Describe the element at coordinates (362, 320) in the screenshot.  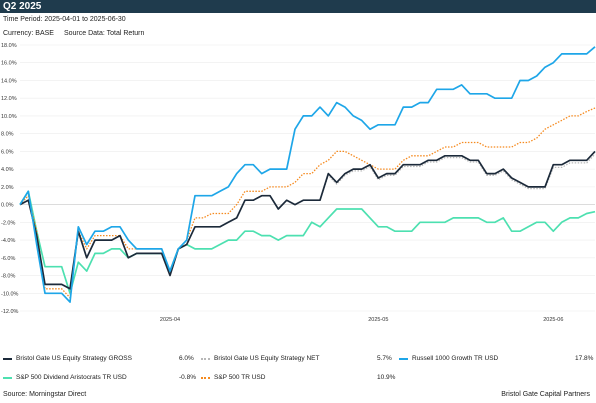
I see `x-axis-ticks: 2025-04 2025-05 2025-06` at that location.